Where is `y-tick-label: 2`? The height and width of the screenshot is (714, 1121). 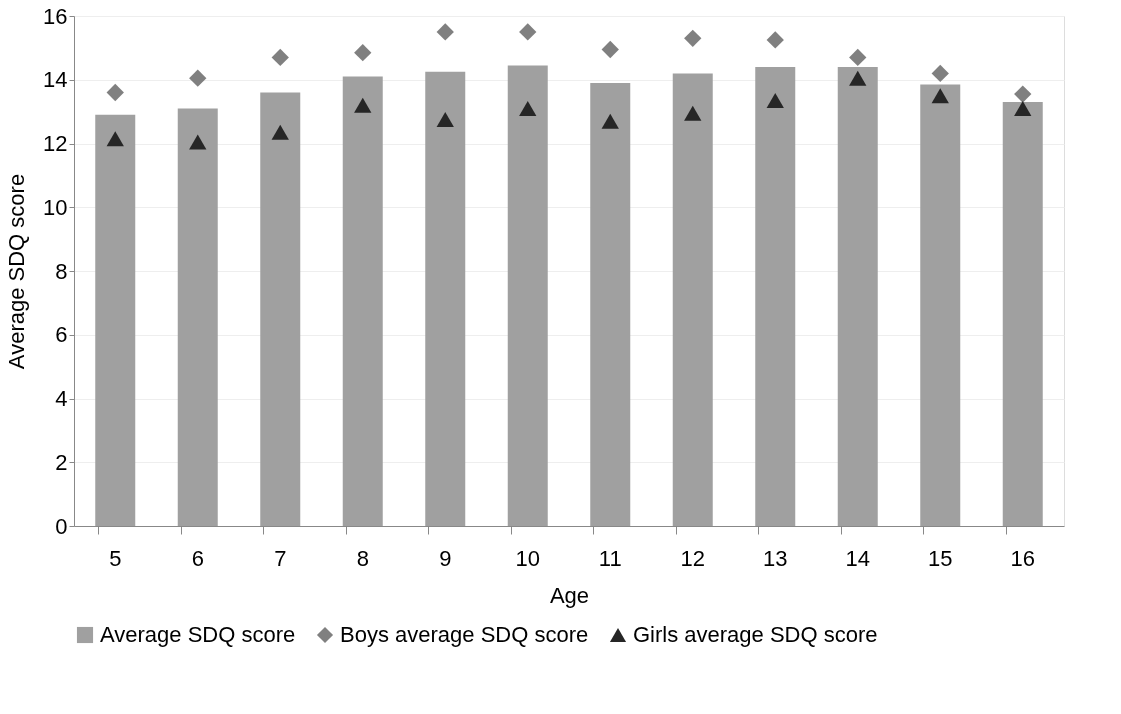
y-tick-label: 2 is located at coordinates (61, 462).